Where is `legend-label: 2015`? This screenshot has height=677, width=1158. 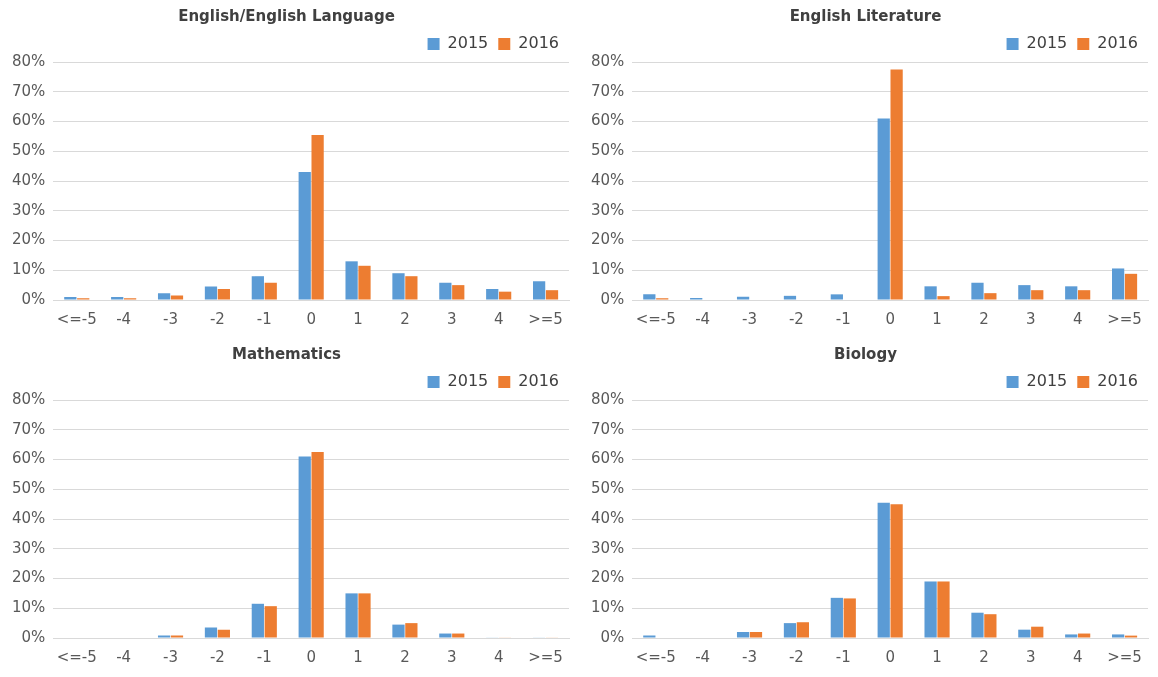
legend-label: 2015 is located at coordinates (468, 43).